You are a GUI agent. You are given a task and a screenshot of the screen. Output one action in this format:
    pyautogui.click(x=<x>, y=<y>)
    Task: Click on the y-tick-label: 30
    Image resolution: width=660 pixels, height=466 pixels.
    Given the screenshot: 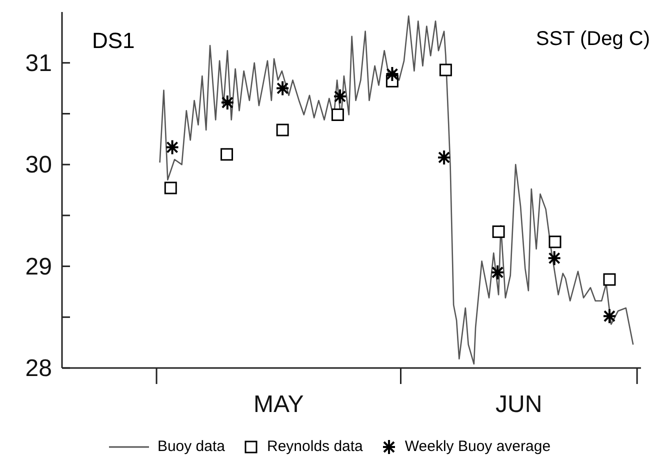 What is the action you would take?
    pyautogui.click(x=38, y=165)
    